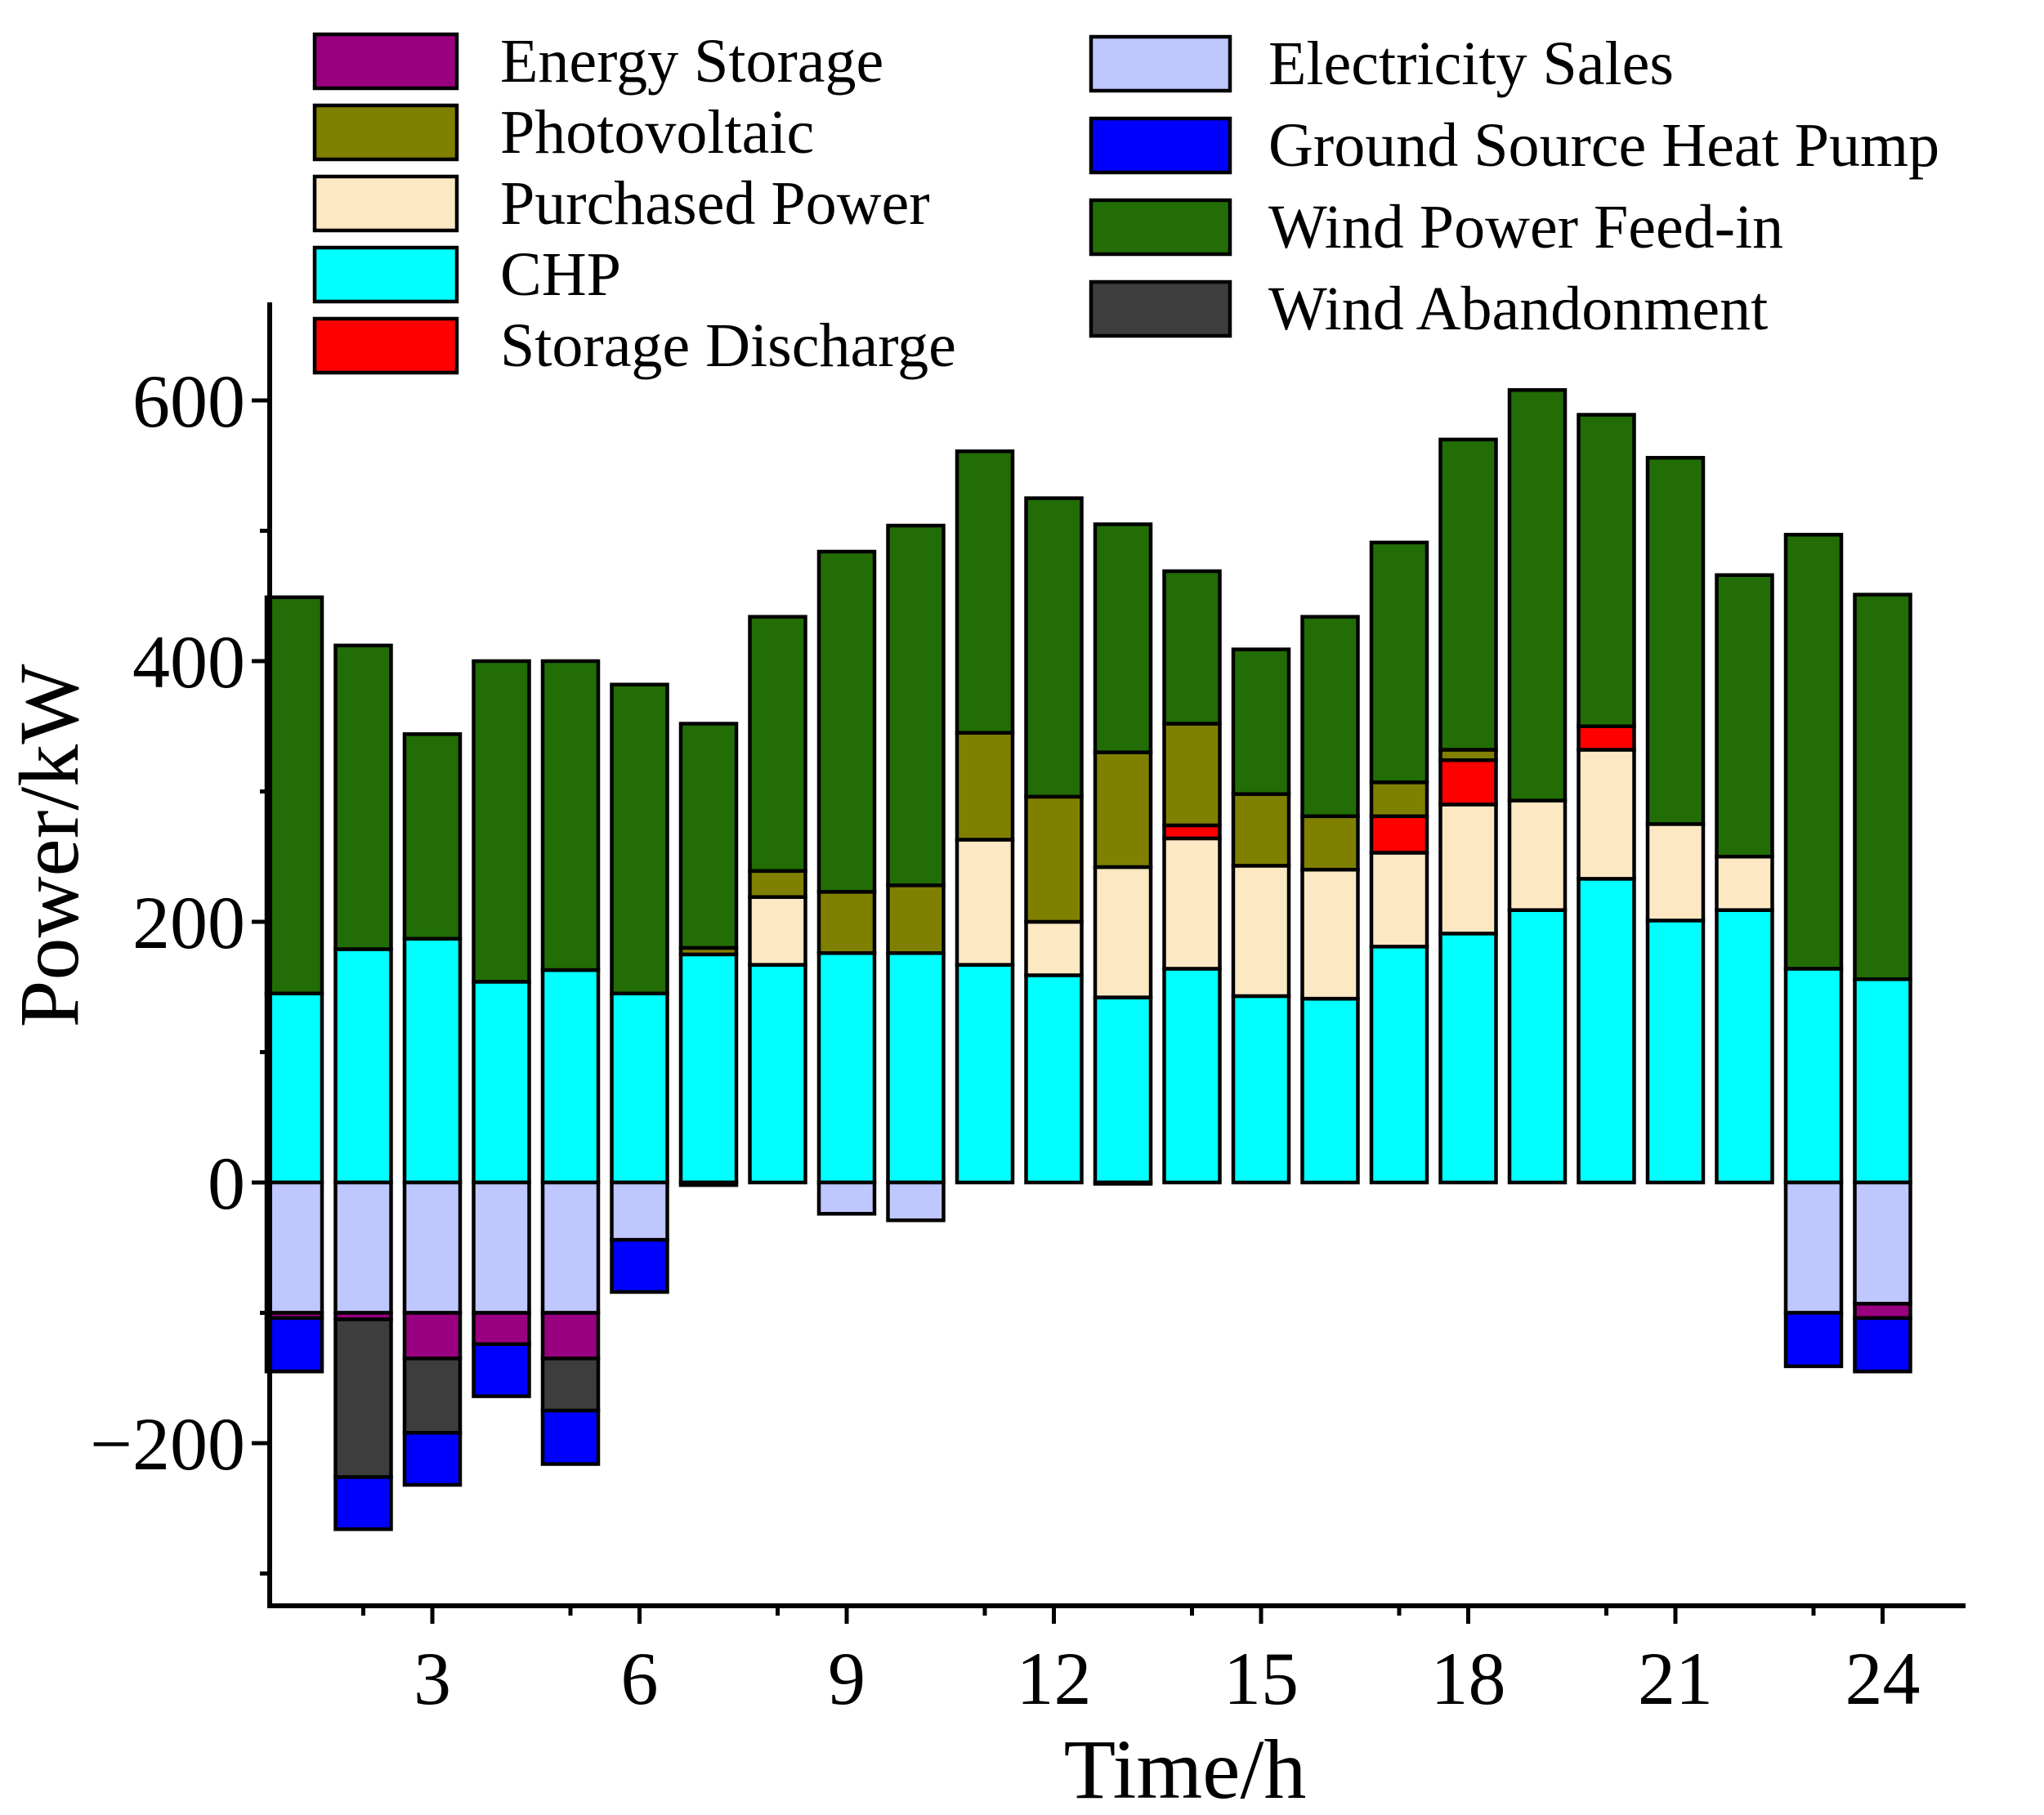 This screenshot has width=2044, height=1815. What do you see at coordinates (385, 274) in the screenshot?
I see `legend-swatch-chp` at bounding box center [385, 274].